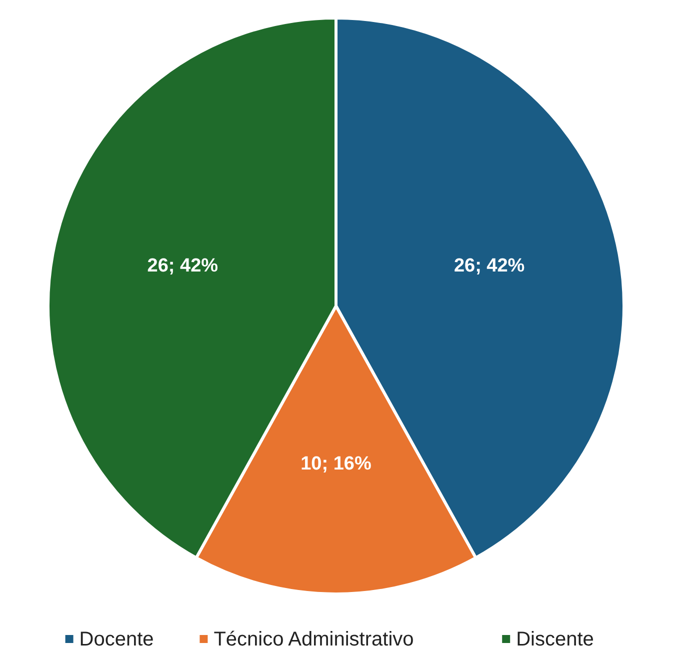 The width and height of the screenshot is (673, 665). What do you see at coordinates (336, 463) in the screenshot?
I see `data-label: 10; 16%` at bounding box center [336, 463].